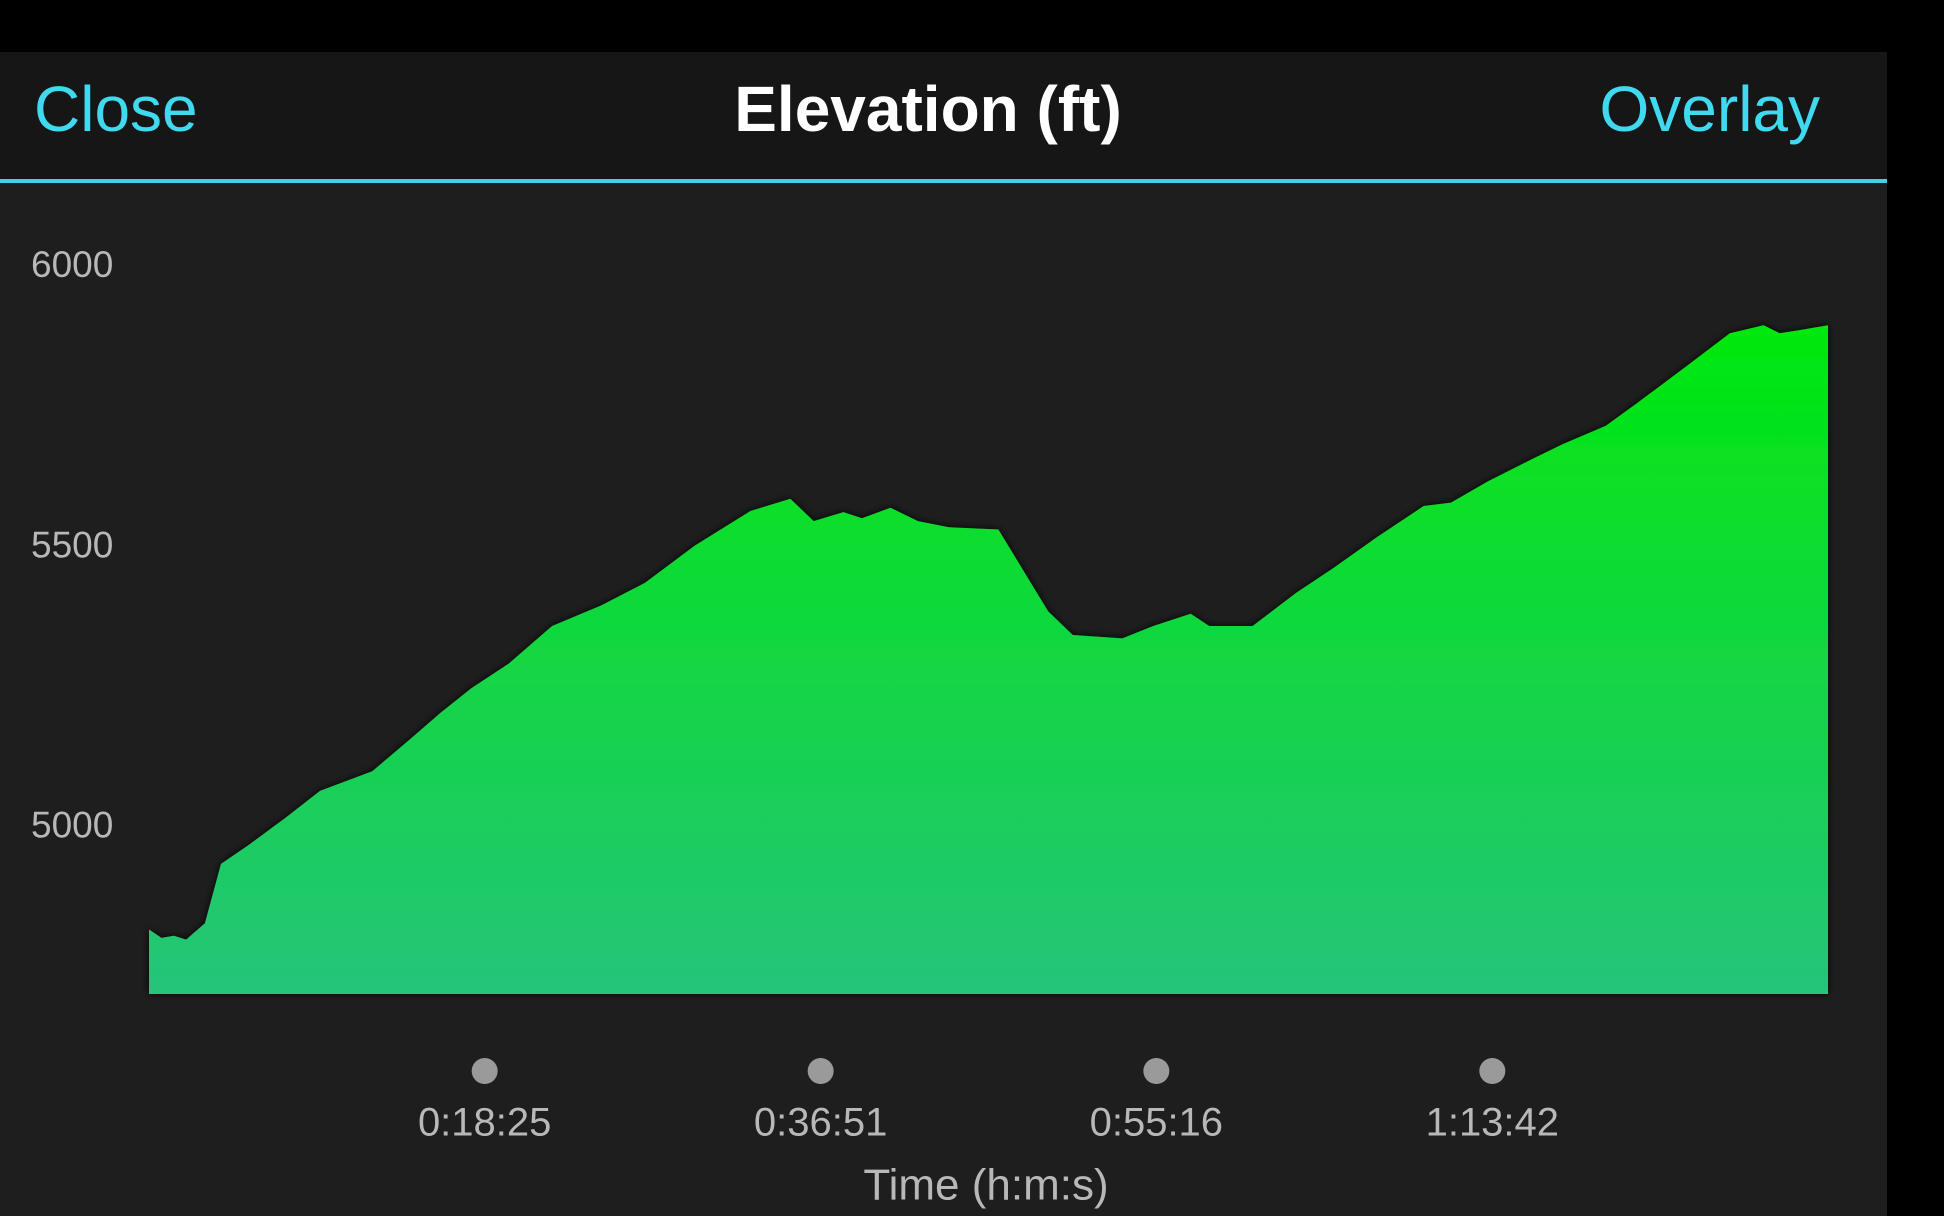 Image resolution: width=1944 pixels, height=1216 pixels. I want to click on overlay-button: Overlay, so click(1710, 109).